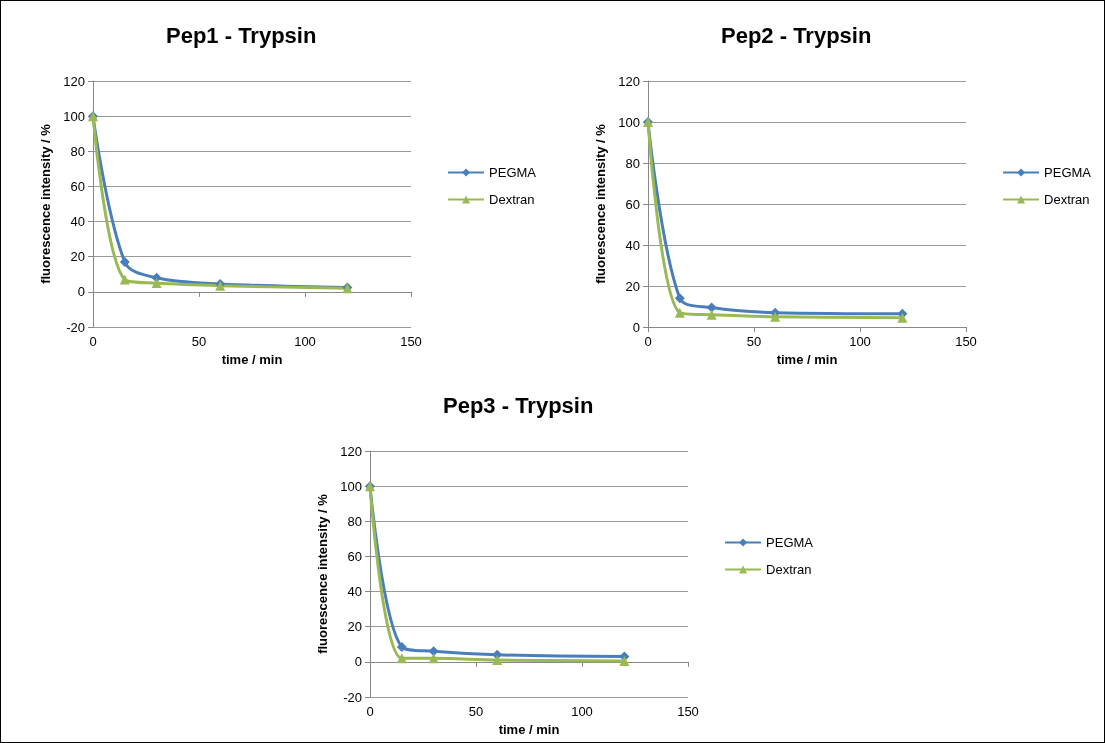 The image size is (1105, 743). What do you see at coordinates (518, 405) in the screenshot?
I see `chart-title: Pep3 - Trypsin` at bounding box center [518, 405].